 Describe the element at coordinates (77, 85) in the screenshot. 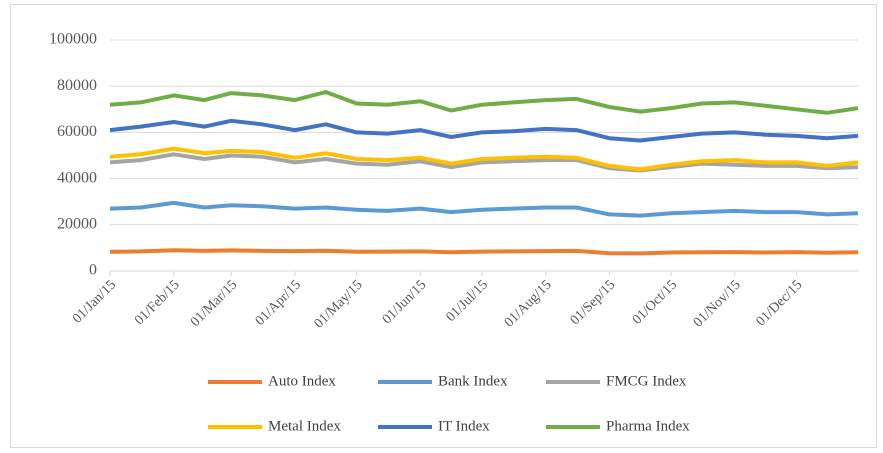

I see `y-tick-label: 80000` at that location.